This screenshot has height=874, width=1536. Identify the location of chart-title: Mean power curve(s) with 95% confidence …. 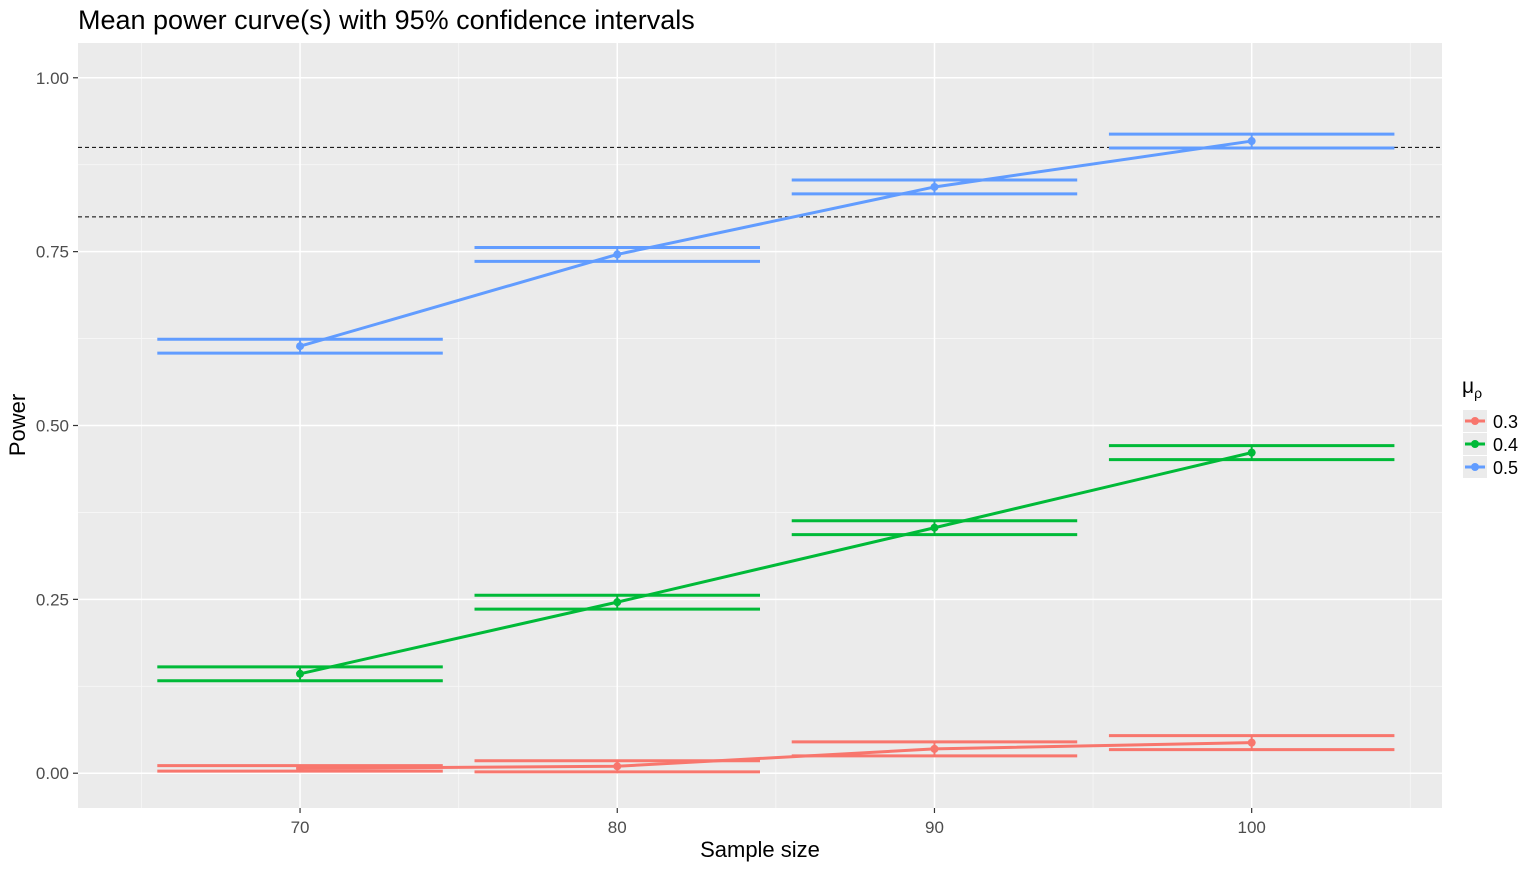
(386, 20).